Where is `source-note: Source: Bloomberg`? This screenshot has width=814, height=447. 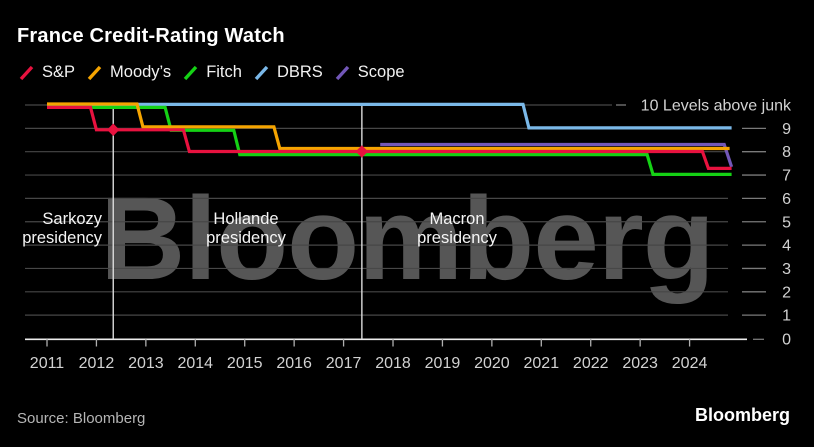
source-note: Source: Bloomberg is located at coordinates (81, 418).